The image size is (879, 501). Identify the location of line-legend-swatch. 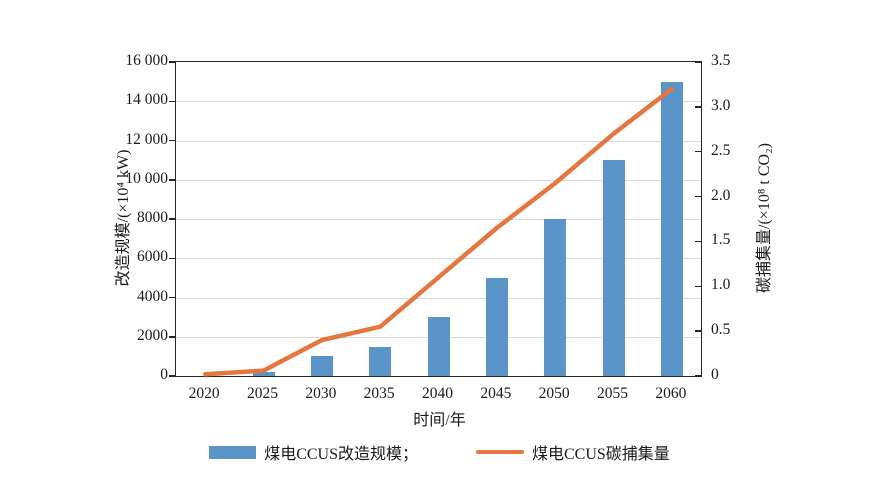
(500, 452).